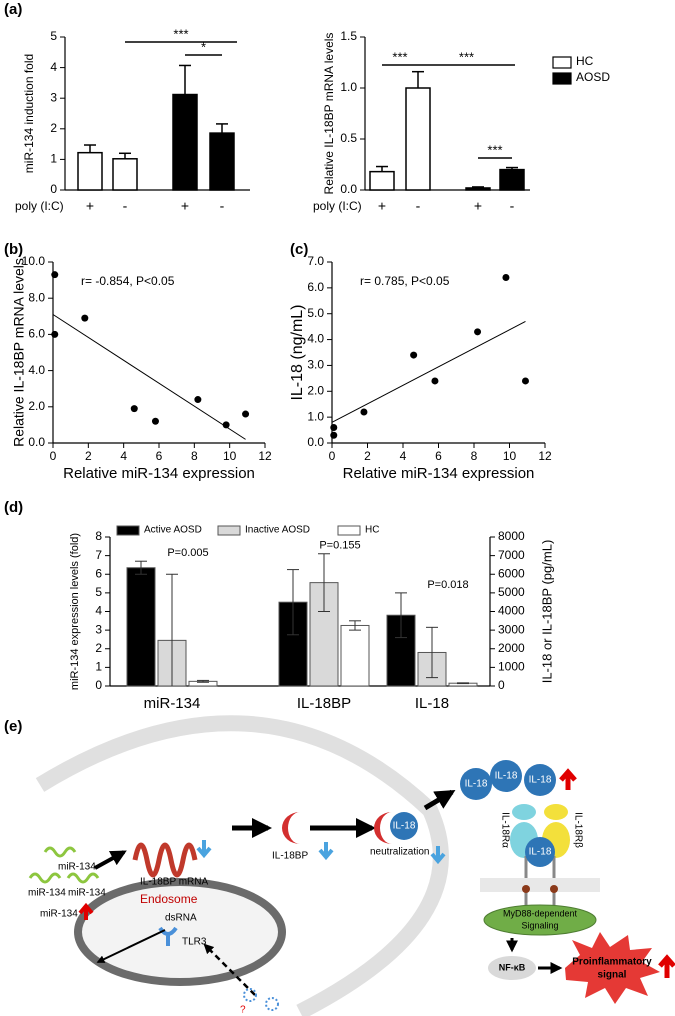 Image resolution: width=675 pixels, height=1016 pixels. Describe the element at coordinates (315, 261) in the screenshot. I see `tick-label: 7.0` at that location.